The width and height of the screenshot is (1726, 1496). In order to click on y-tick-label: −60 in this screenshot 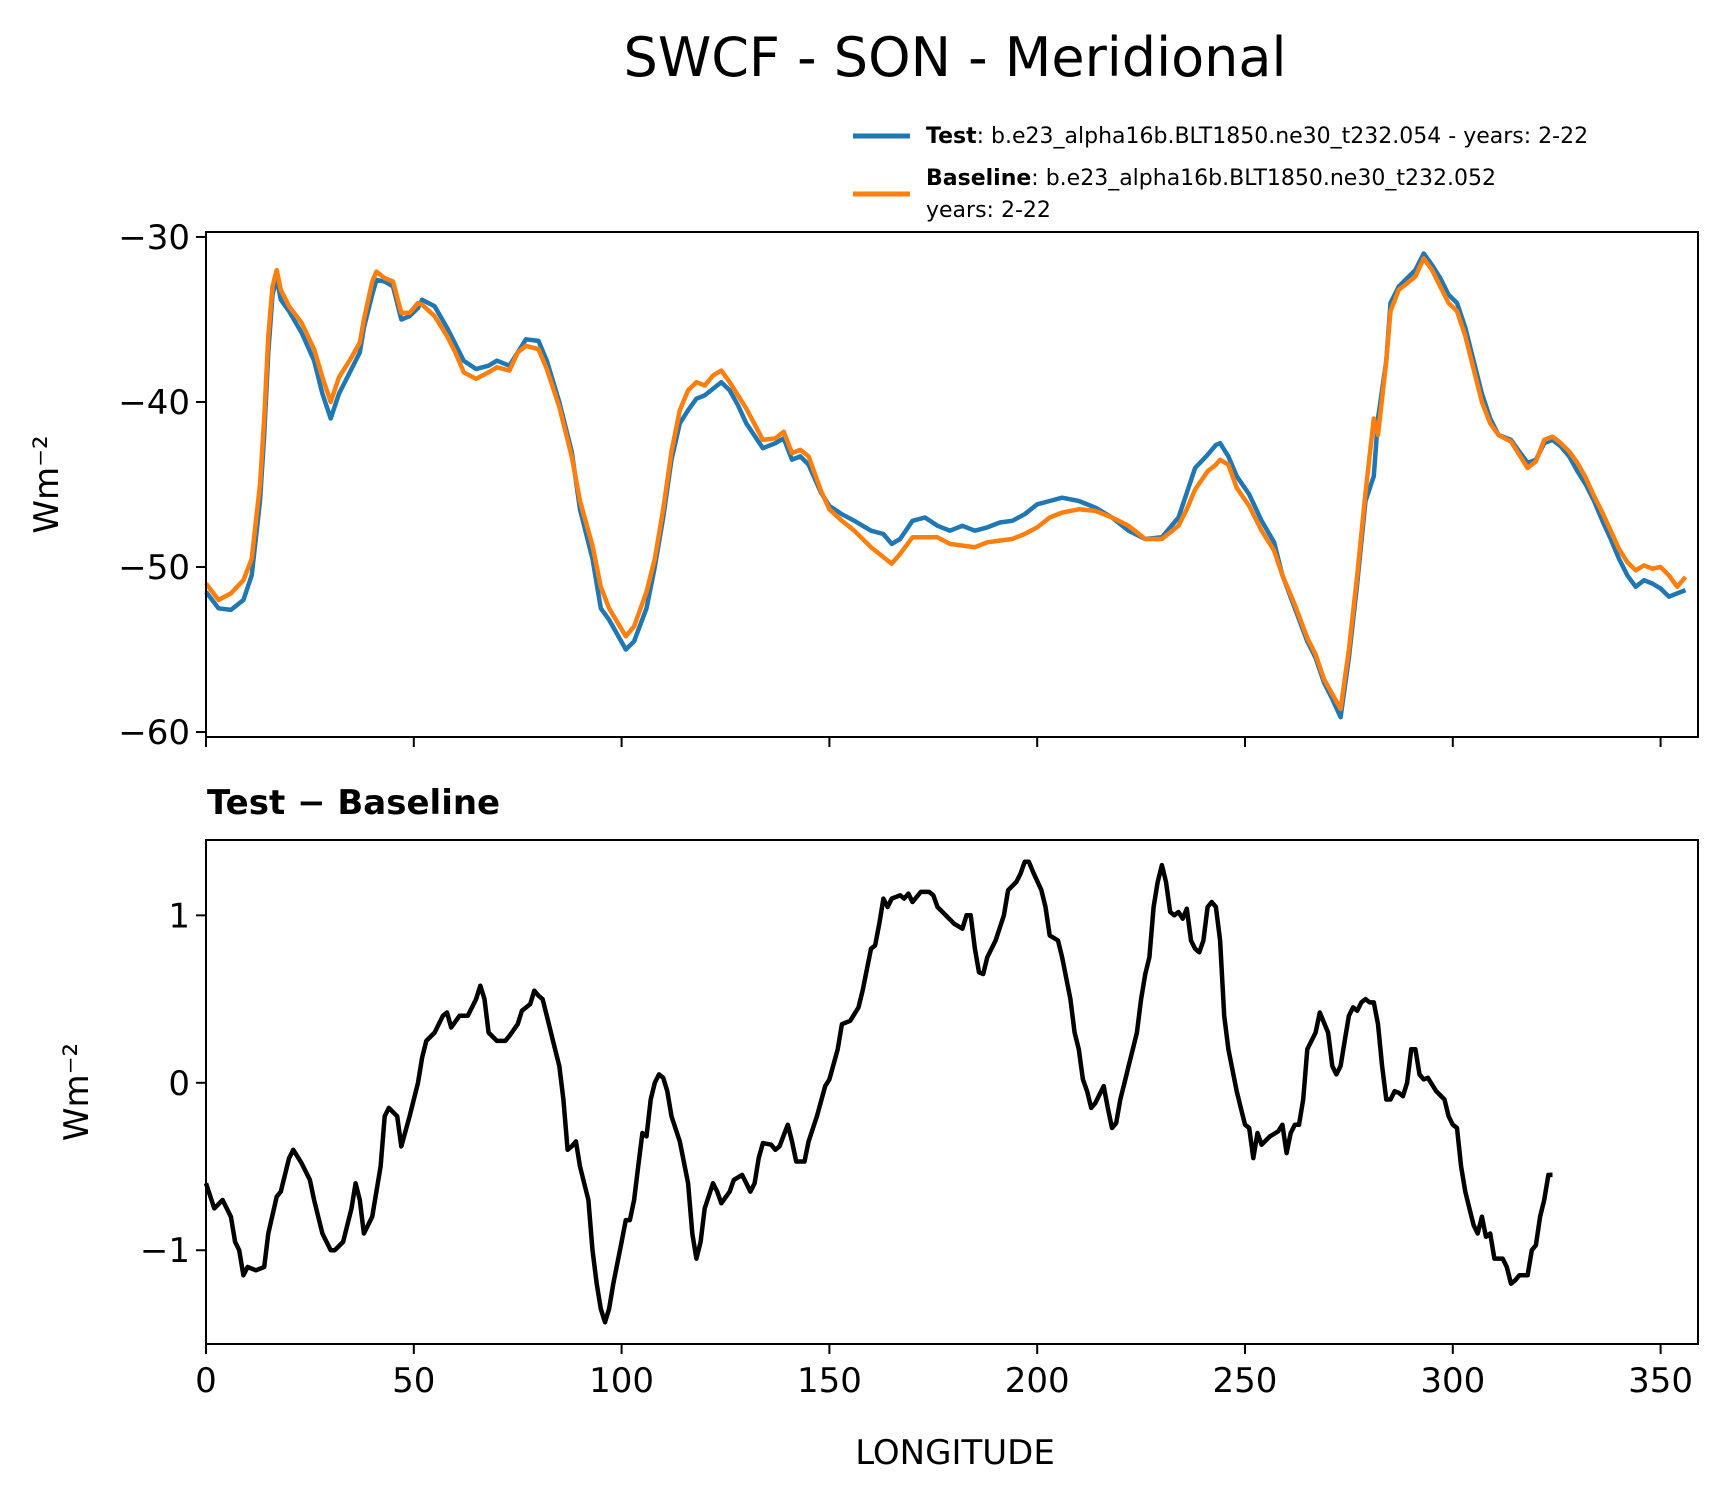, I will do `click(154, 733)`.